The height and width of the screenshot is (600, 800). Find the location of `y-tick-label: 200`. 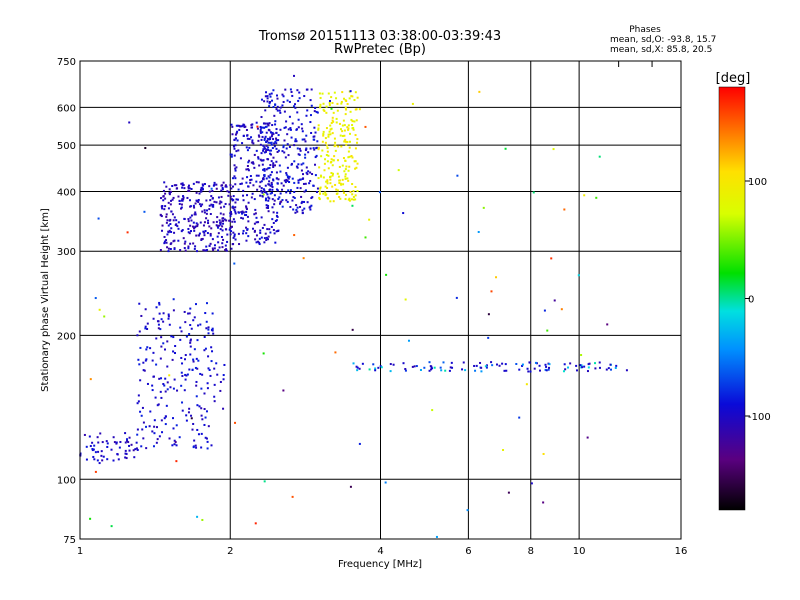

y-tick-label: 200 is located at coordinates (66, 336).